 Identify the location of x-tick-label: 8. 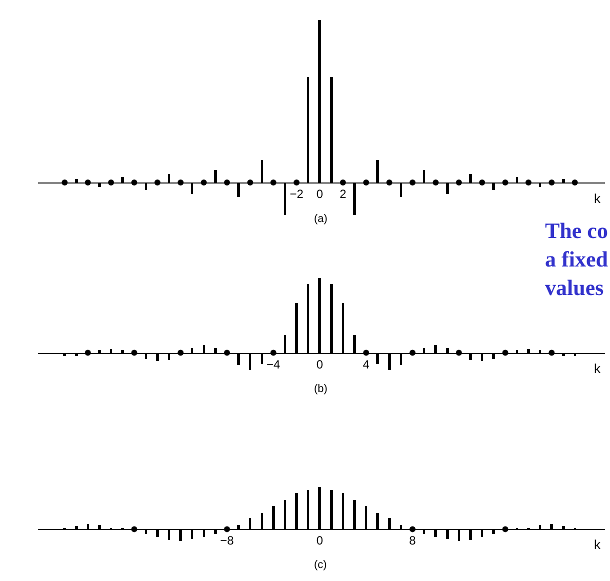
(412, 541).